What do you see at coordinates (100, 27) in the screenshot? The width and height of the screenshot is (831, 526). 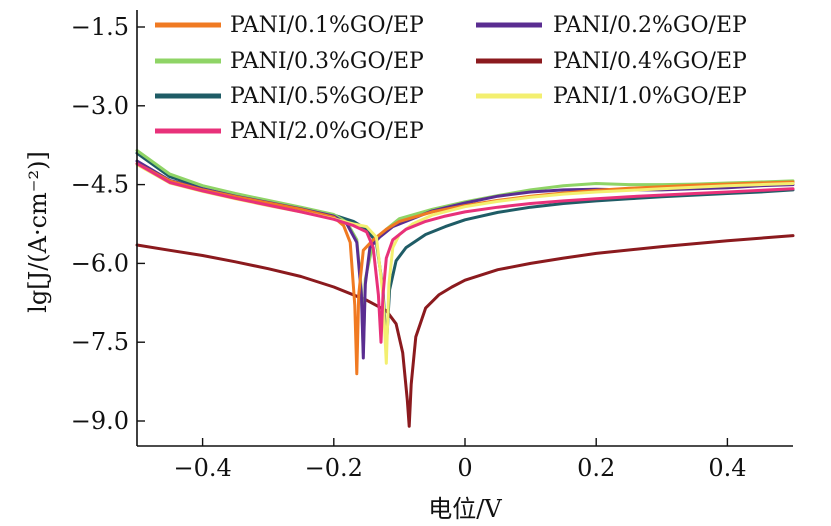 I see `y-tick-label: −1.5` at bounding box center [100, 27].